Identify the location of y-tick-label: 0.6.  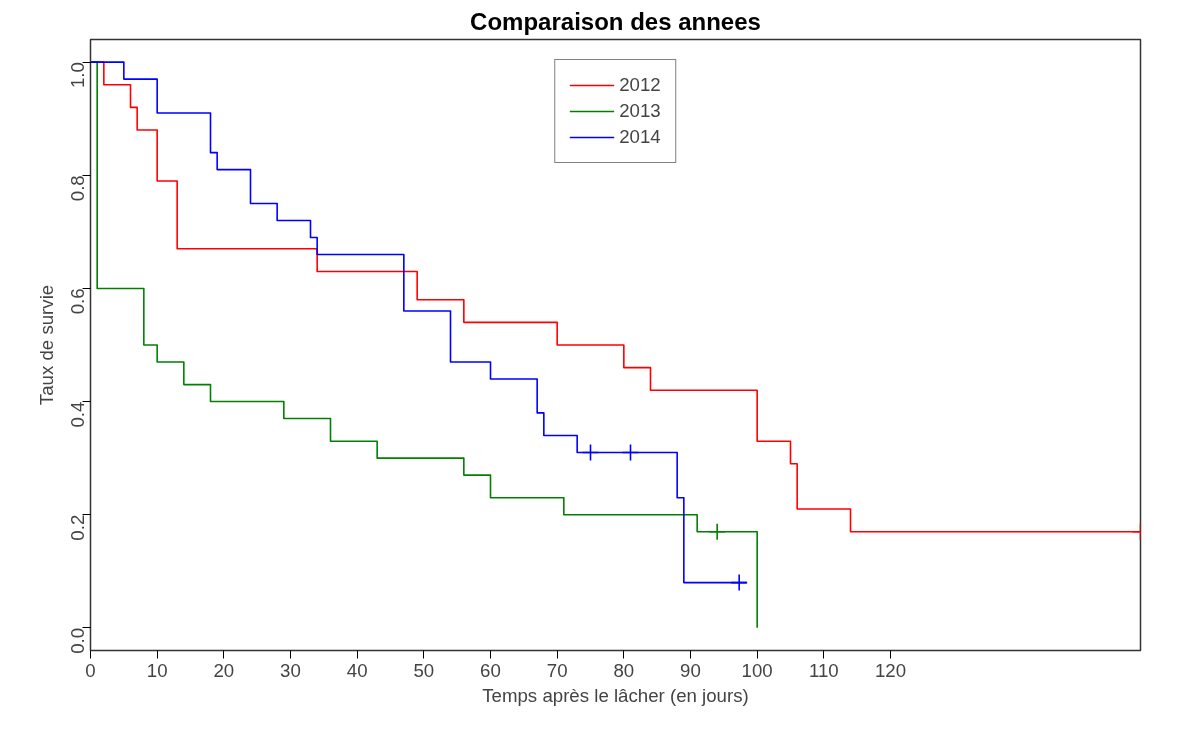
(77, 301).